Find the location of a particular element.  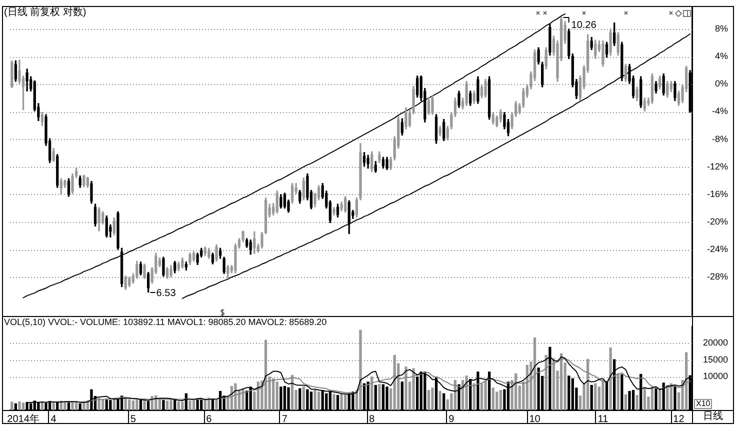

text: 日线 is located at coordinates (713, 416).